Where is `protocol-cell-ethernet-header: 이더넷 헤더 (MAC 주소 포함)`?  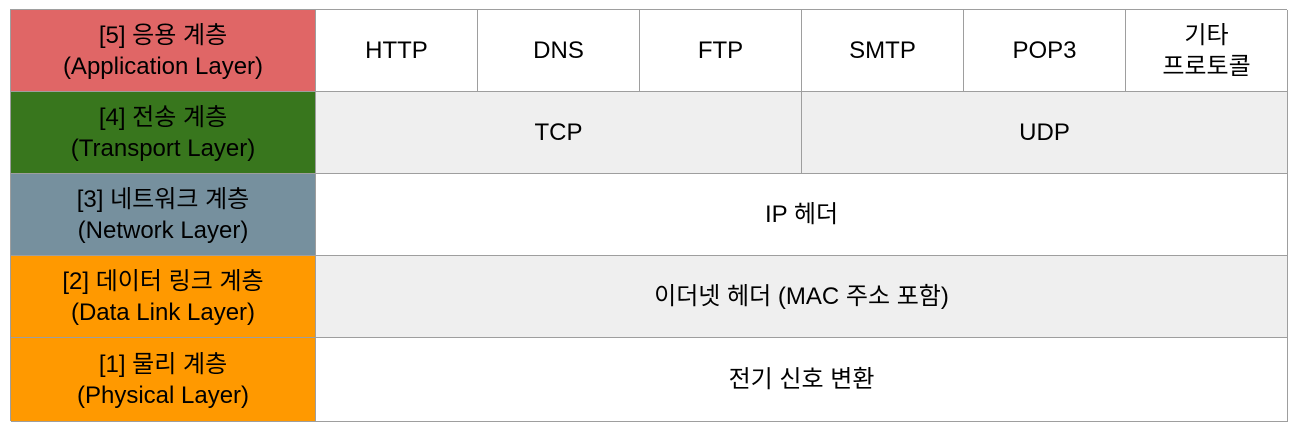 protocol-cell-ethernet-header: 이더넷 헤더 (MAC 주소 포함) is located at coordinates (802, 297).